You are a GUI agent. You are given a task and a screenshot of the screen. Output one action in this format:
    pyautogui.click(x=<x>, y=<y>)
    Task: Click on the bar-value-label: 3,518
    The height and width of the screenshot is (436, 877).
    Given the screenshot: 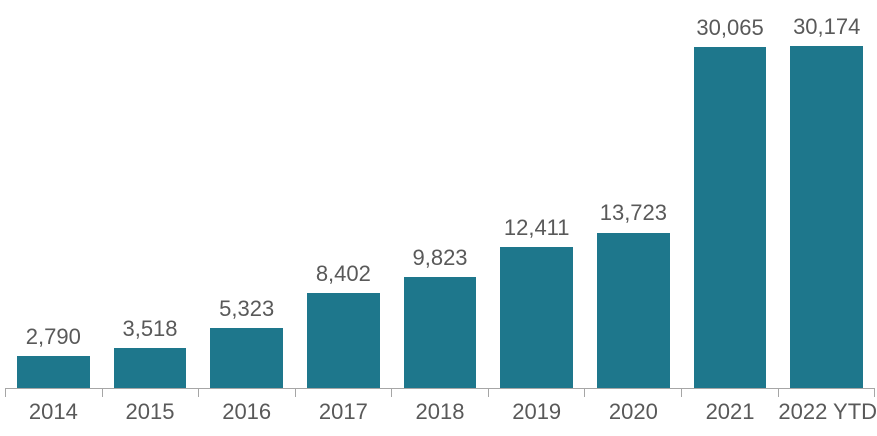 What is the action you would take?
    pyautogui.click(x=150, y=328)
    